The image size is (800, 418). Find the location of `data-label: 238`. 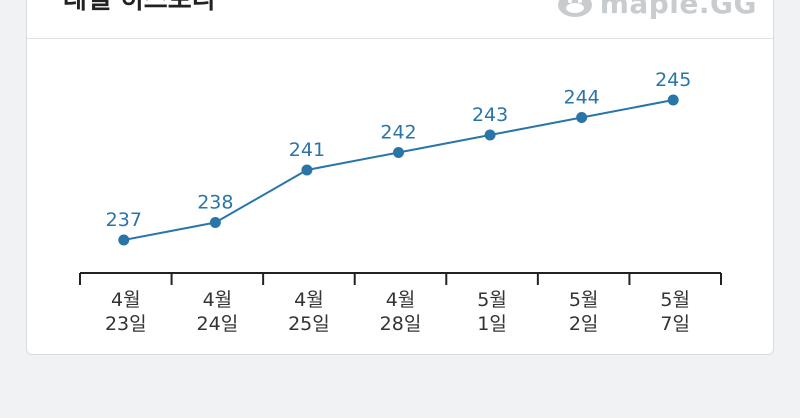

data-label: 238 is located at coordinates (215, 203).